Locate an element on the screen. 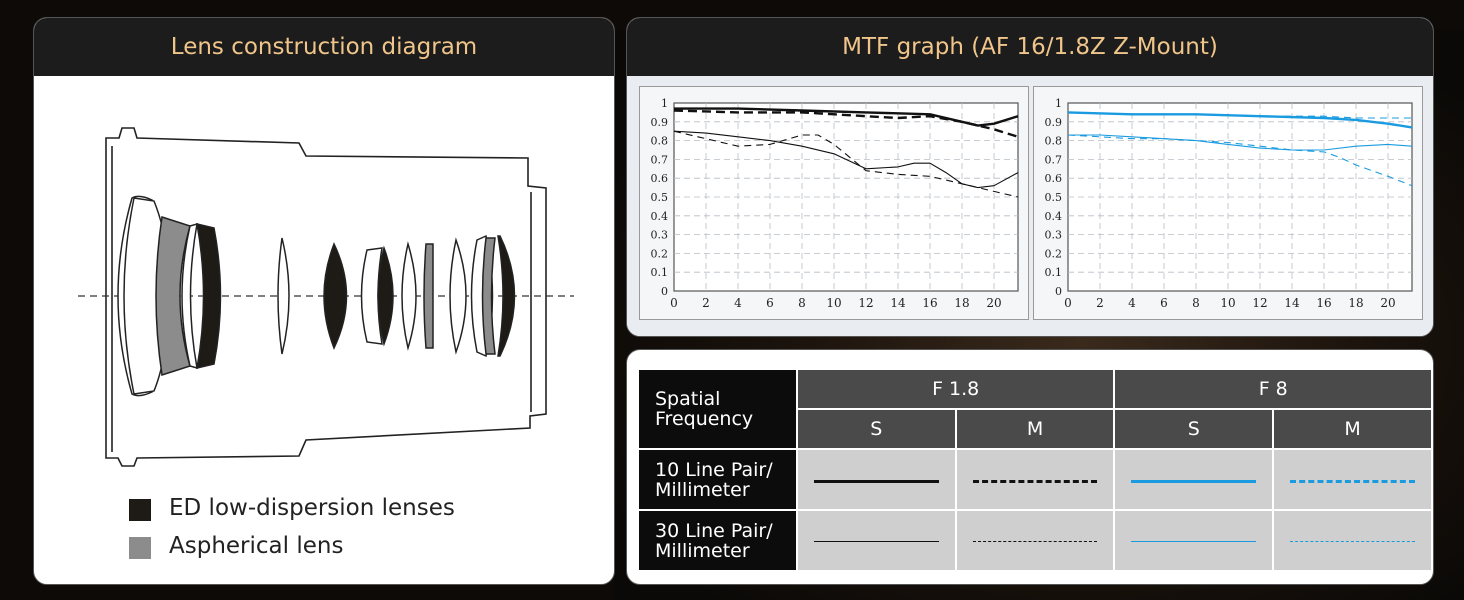 This screenshot has width=1464, height=600. lens-panel-title: Lens construction diagram is located at coordinates (324, 47).